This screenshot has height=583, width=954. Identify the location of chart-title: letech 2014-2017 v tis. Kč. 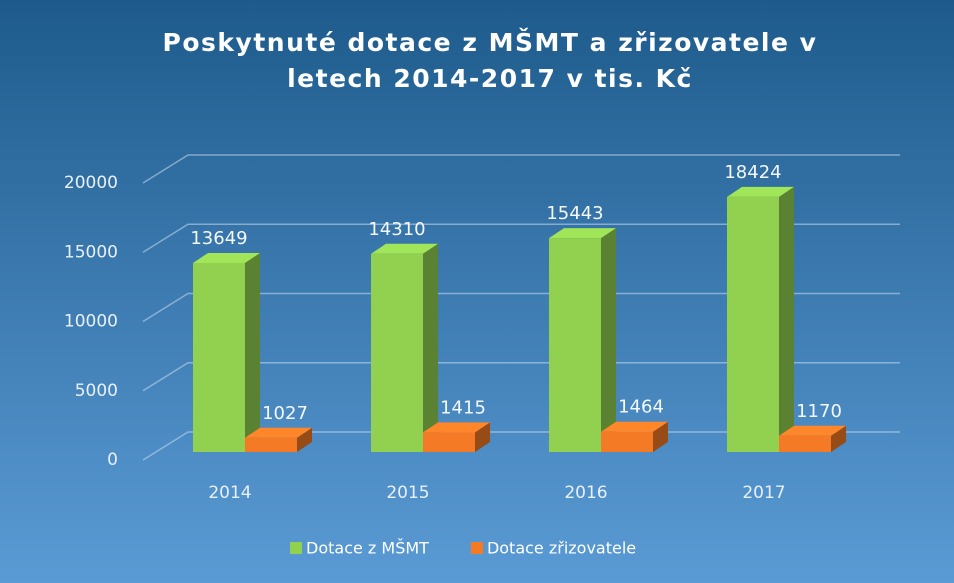
(490, 78).